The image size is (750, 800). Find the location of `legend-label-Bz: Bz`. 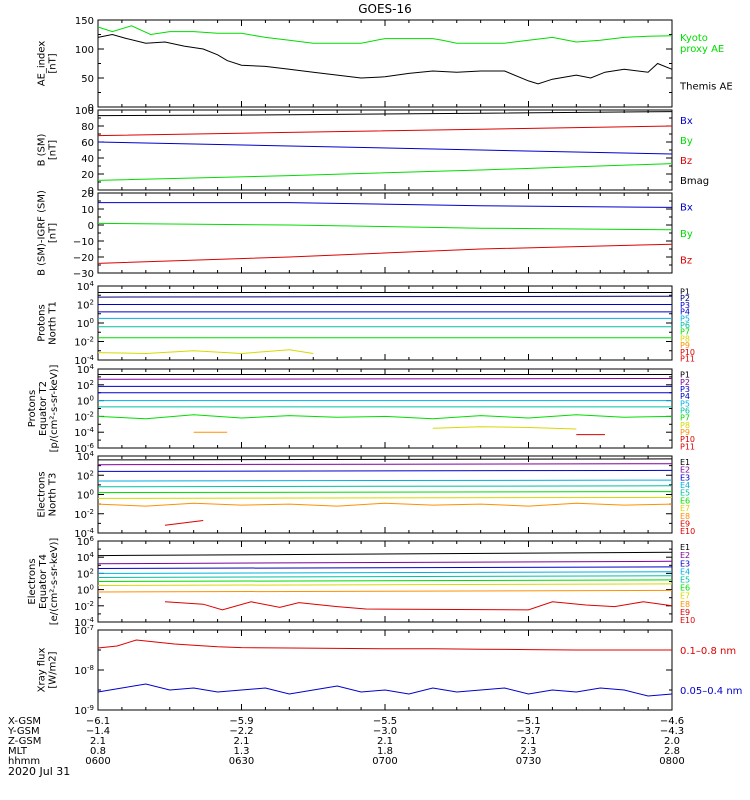

legend-label-Bz: Bz is located at coordinates (686, 161).